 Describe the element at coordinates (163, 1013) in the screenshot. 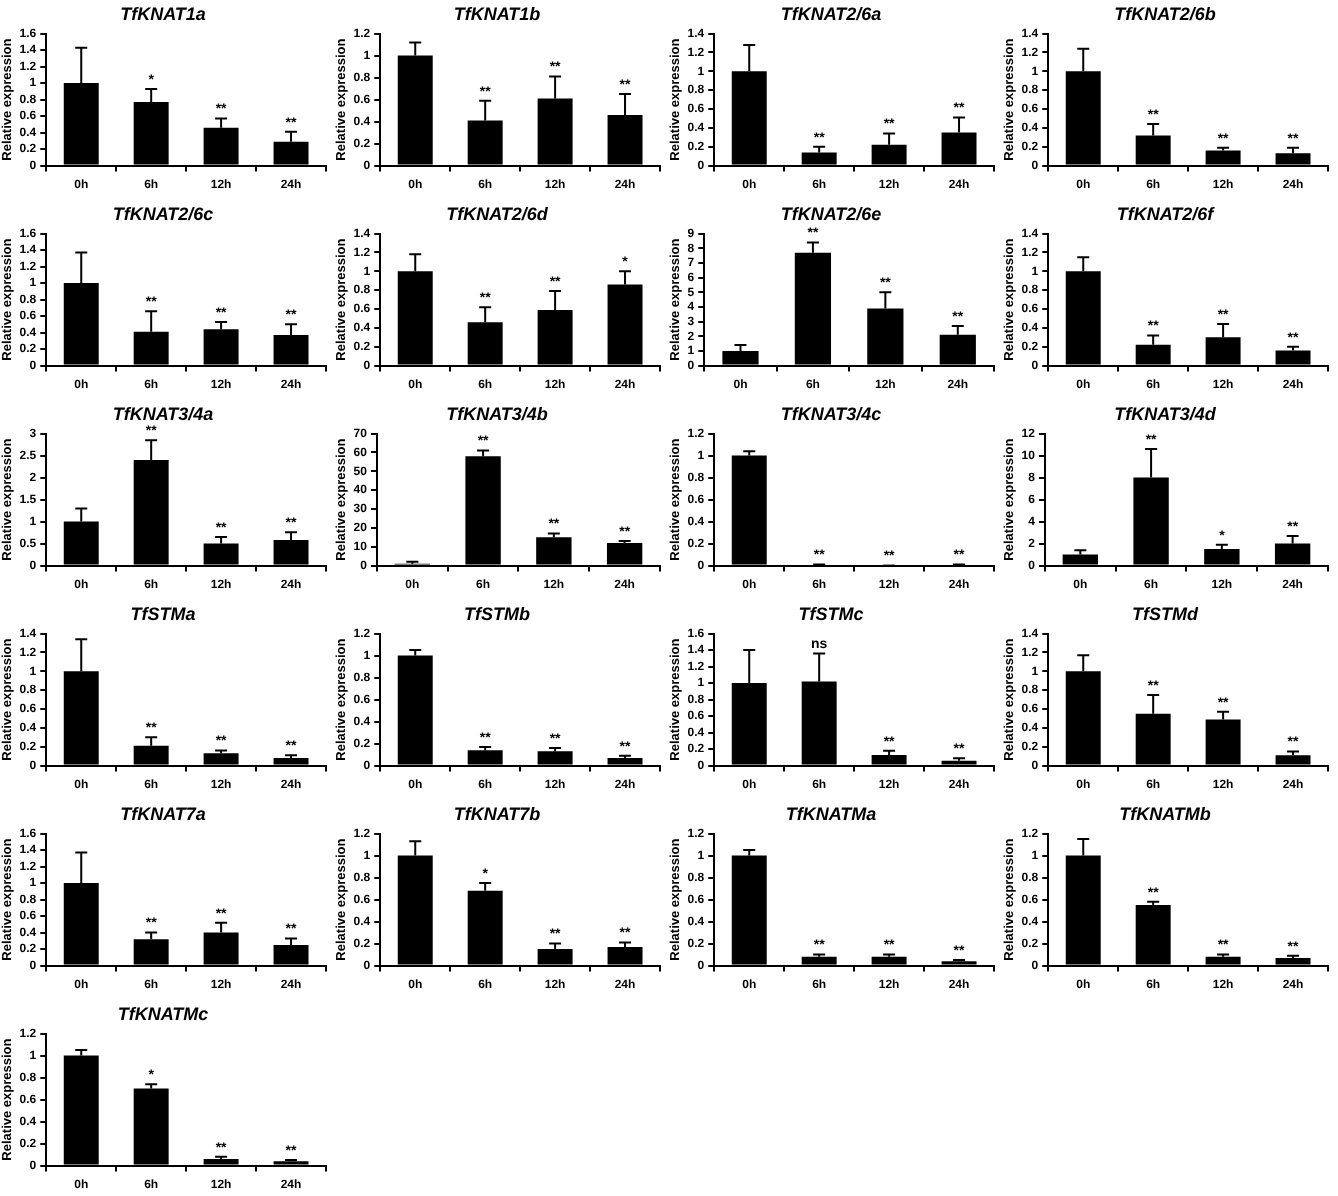

I see `chart-title: TfKNATMc` at that location.